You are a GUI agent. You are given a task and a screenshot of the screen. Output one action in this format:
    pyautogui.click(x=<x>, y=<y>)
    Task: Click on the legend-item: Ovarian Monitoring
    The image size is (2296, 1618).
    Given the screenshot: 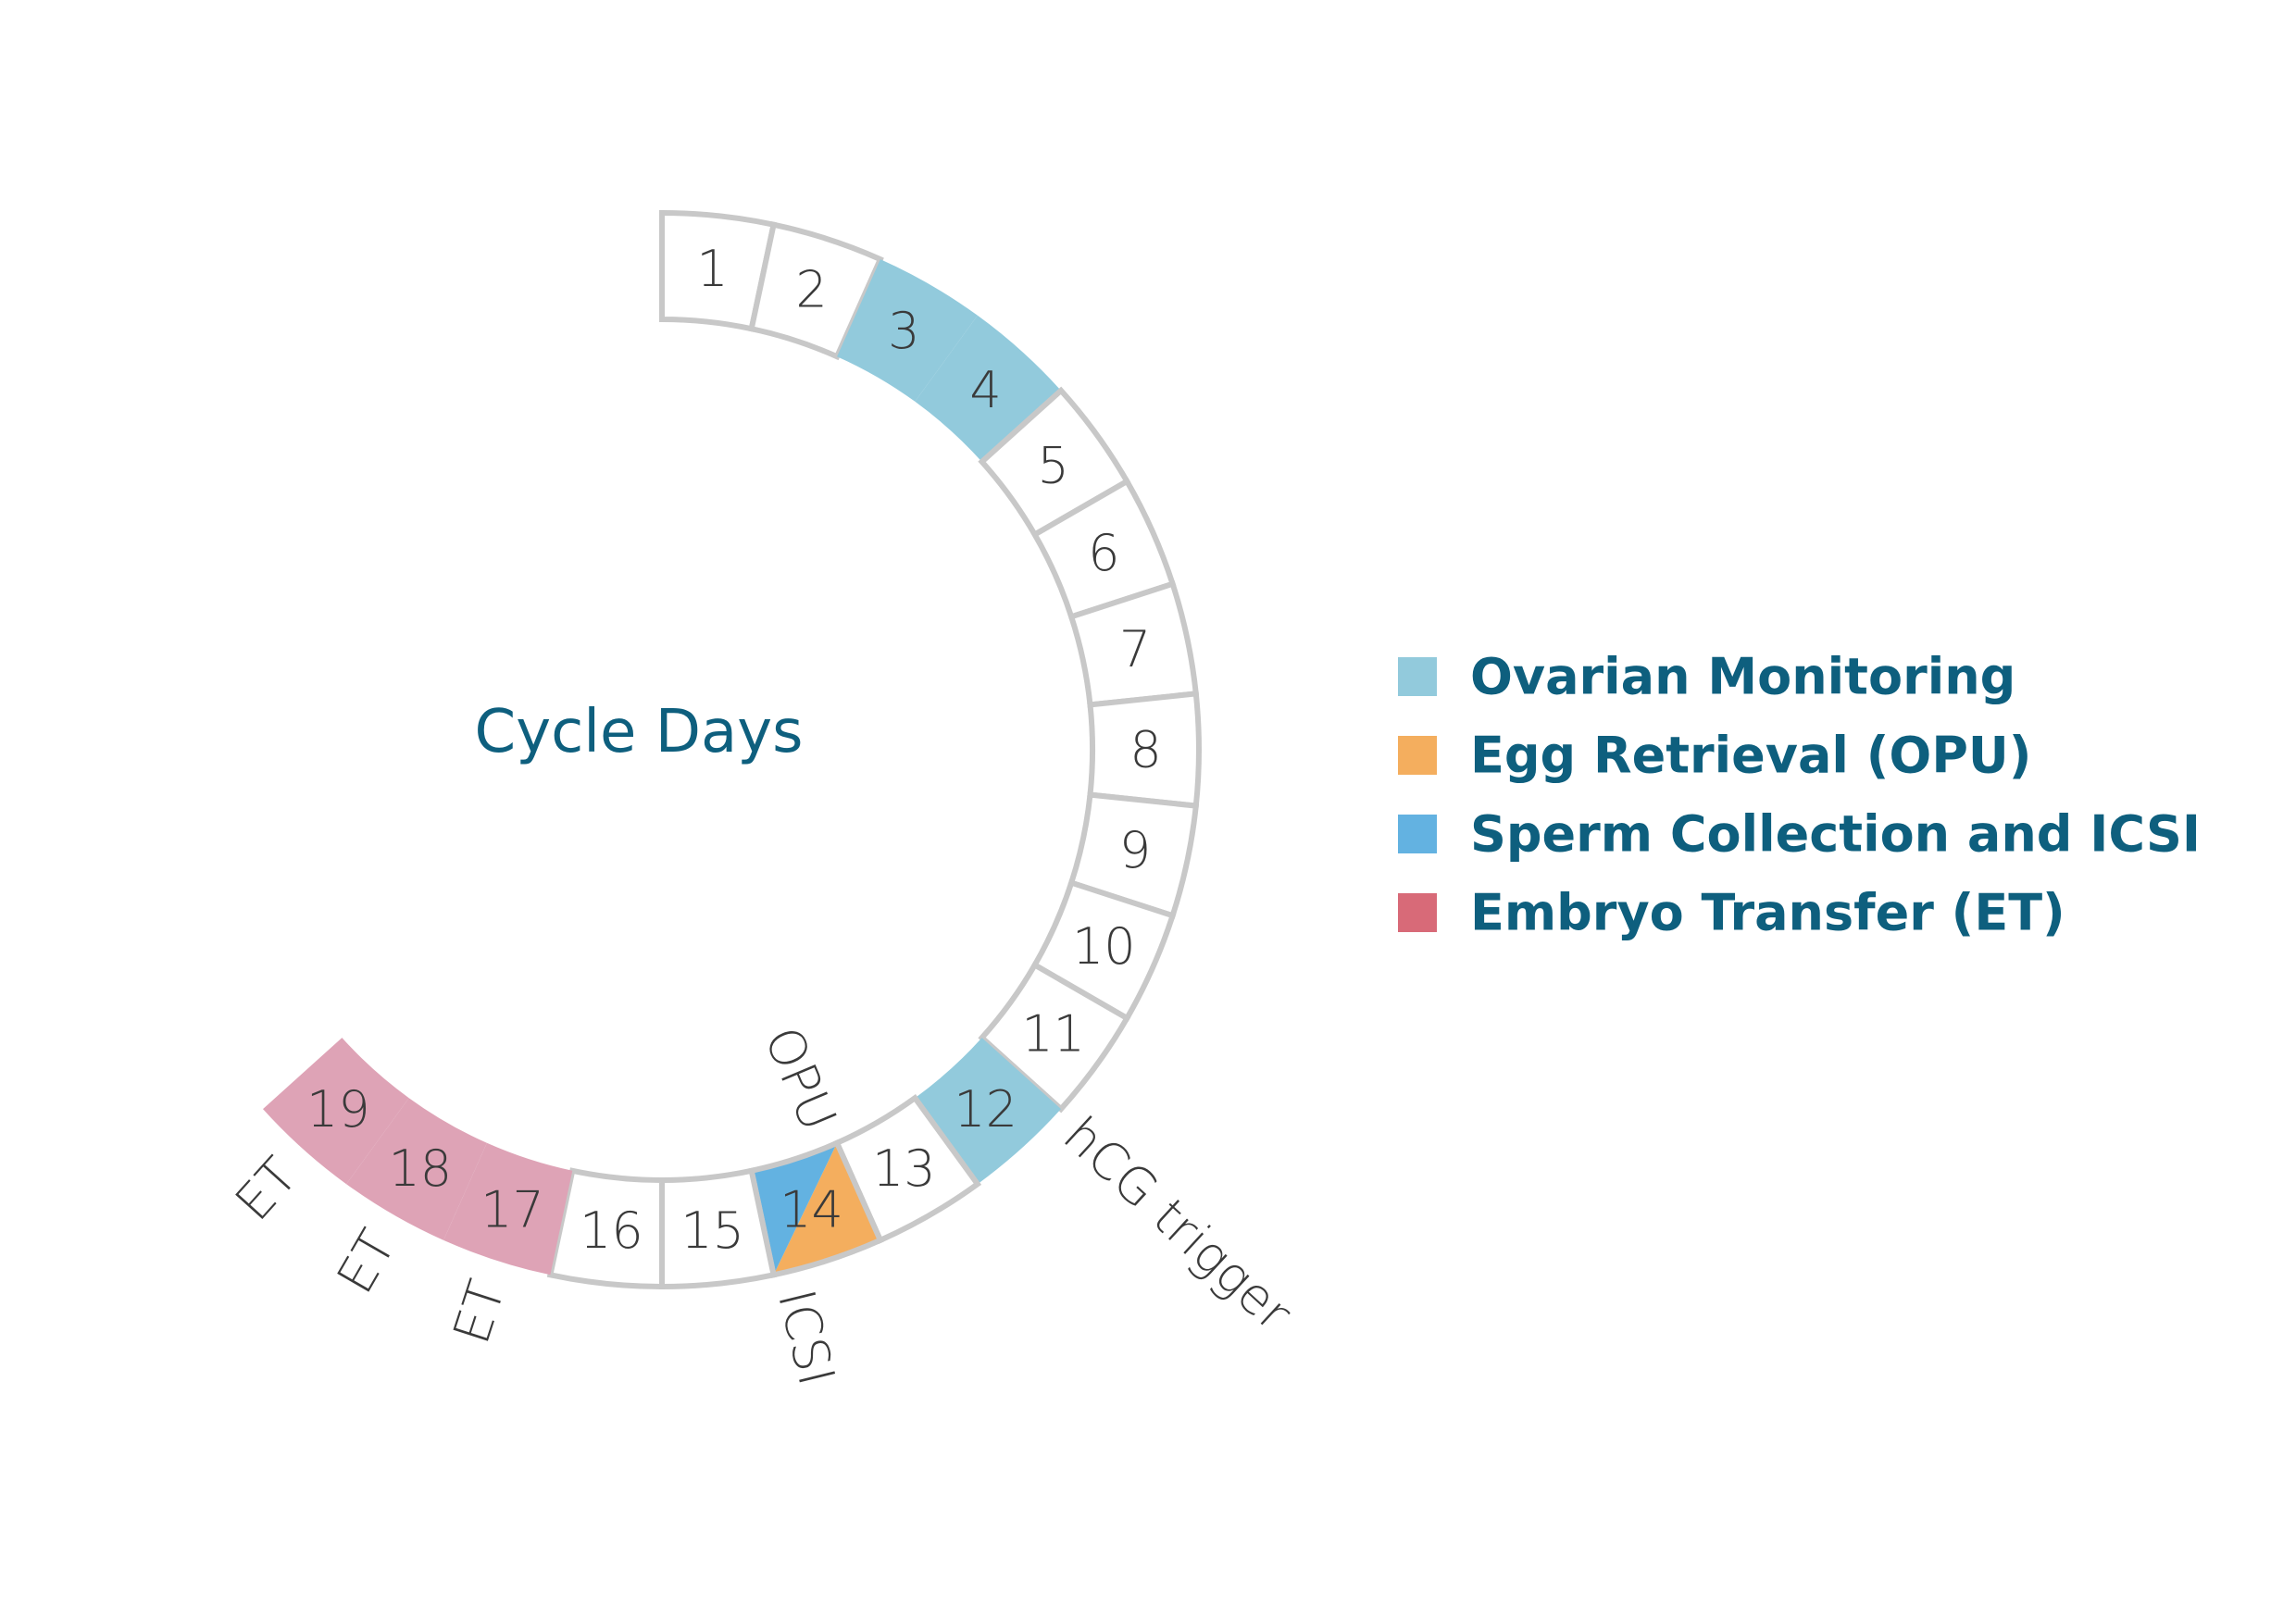 What is the action you would take?
    pyautogui.click(x=1706, y=677)
    